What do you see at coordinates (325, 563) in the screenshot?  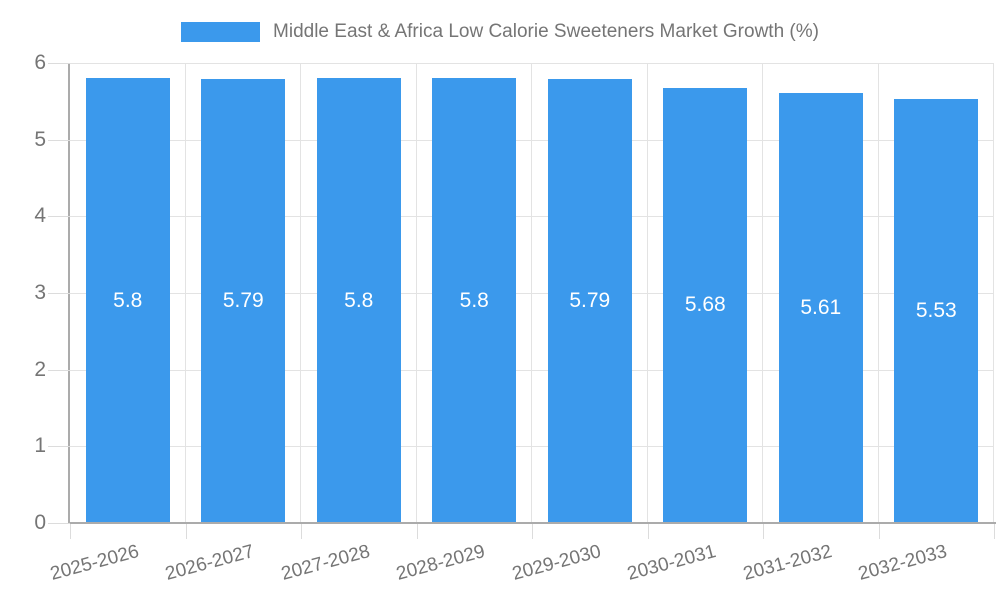 I see `x-axis-label: 2027-2028` at bounding box center [325, 563].